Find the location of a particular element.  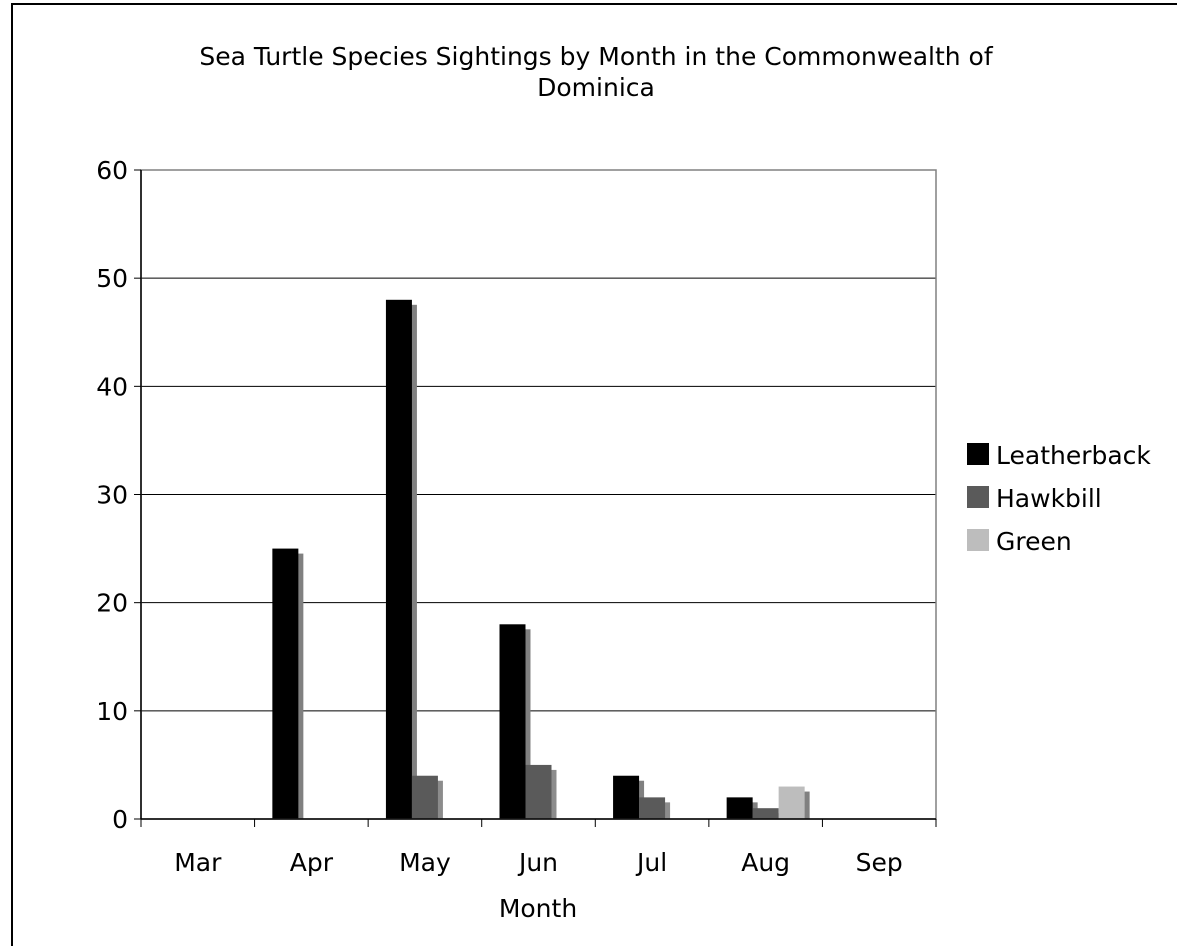

y-tick-label: 30 is located at coordinates (112, 495).